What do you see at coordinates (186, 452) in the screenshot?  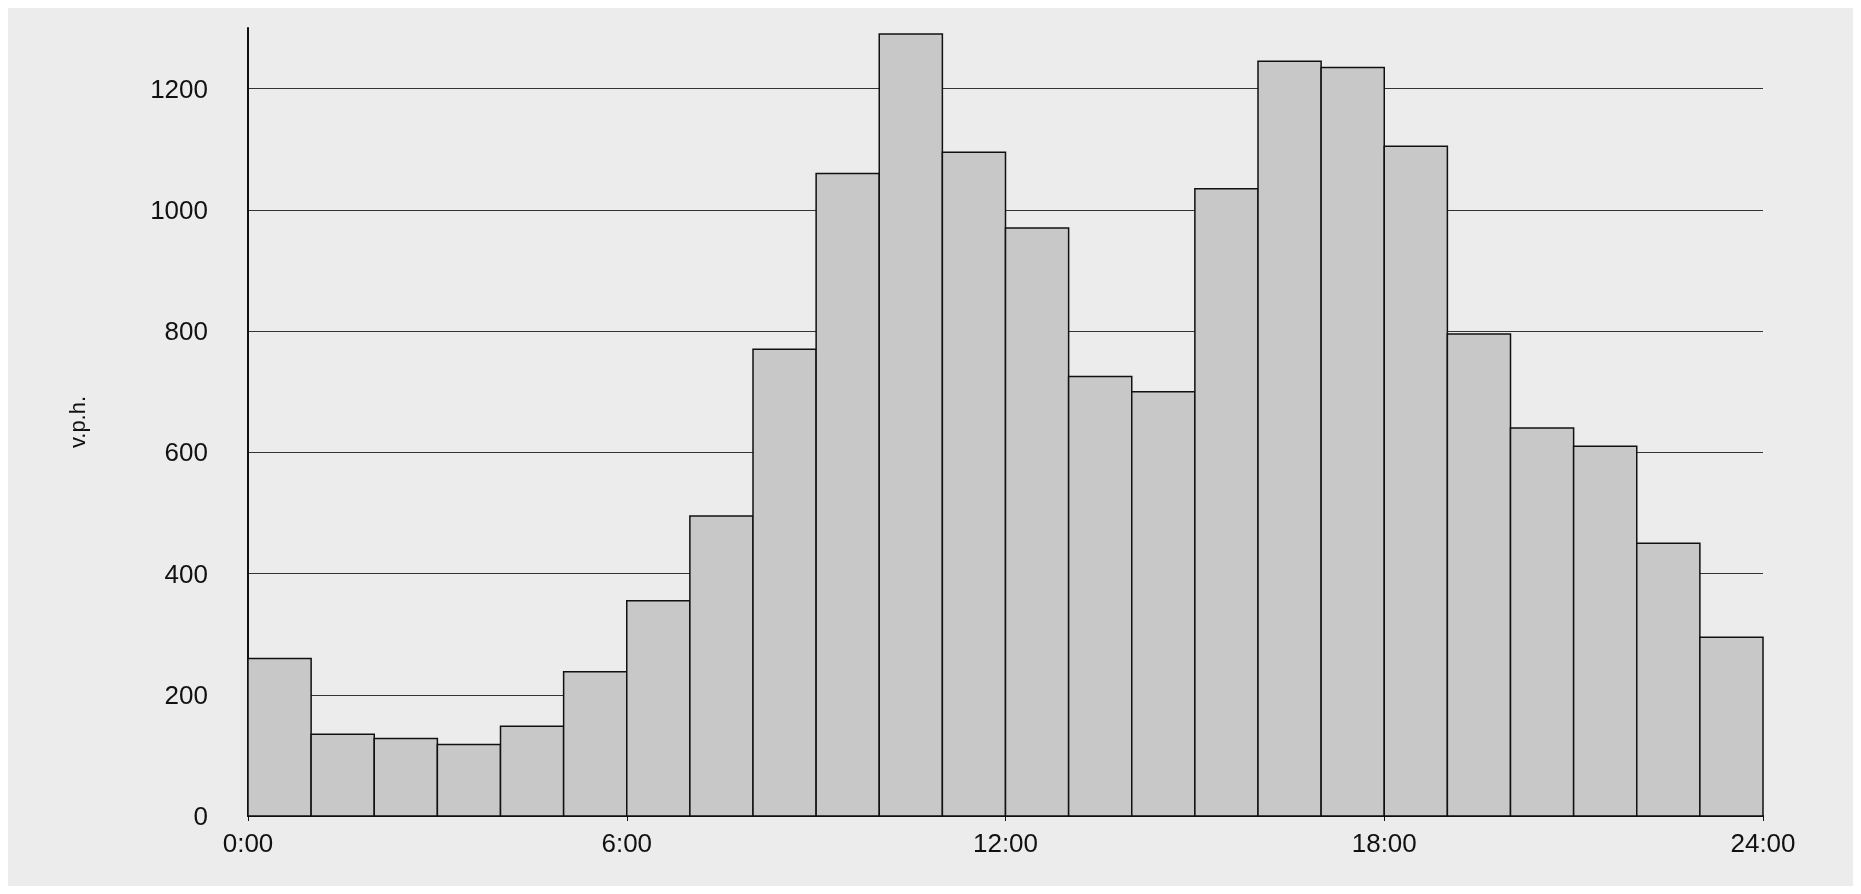 I see `y-tick-label: 600` at bounding box center [186, 452].